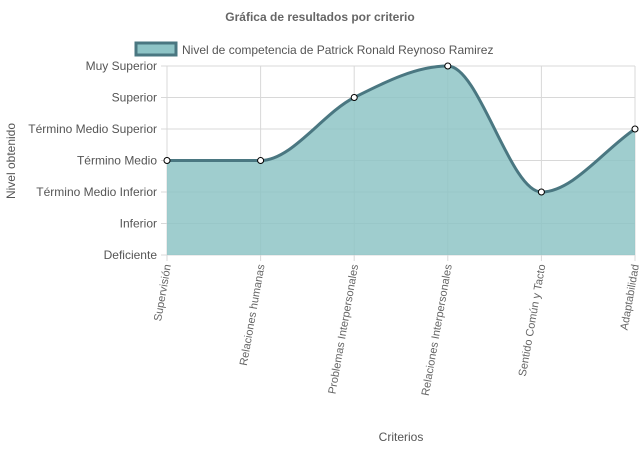 The width and height of the screenshot is (639, 449). I want to click on y-tick-label: Término Medio Inferior, so click(96, 192).